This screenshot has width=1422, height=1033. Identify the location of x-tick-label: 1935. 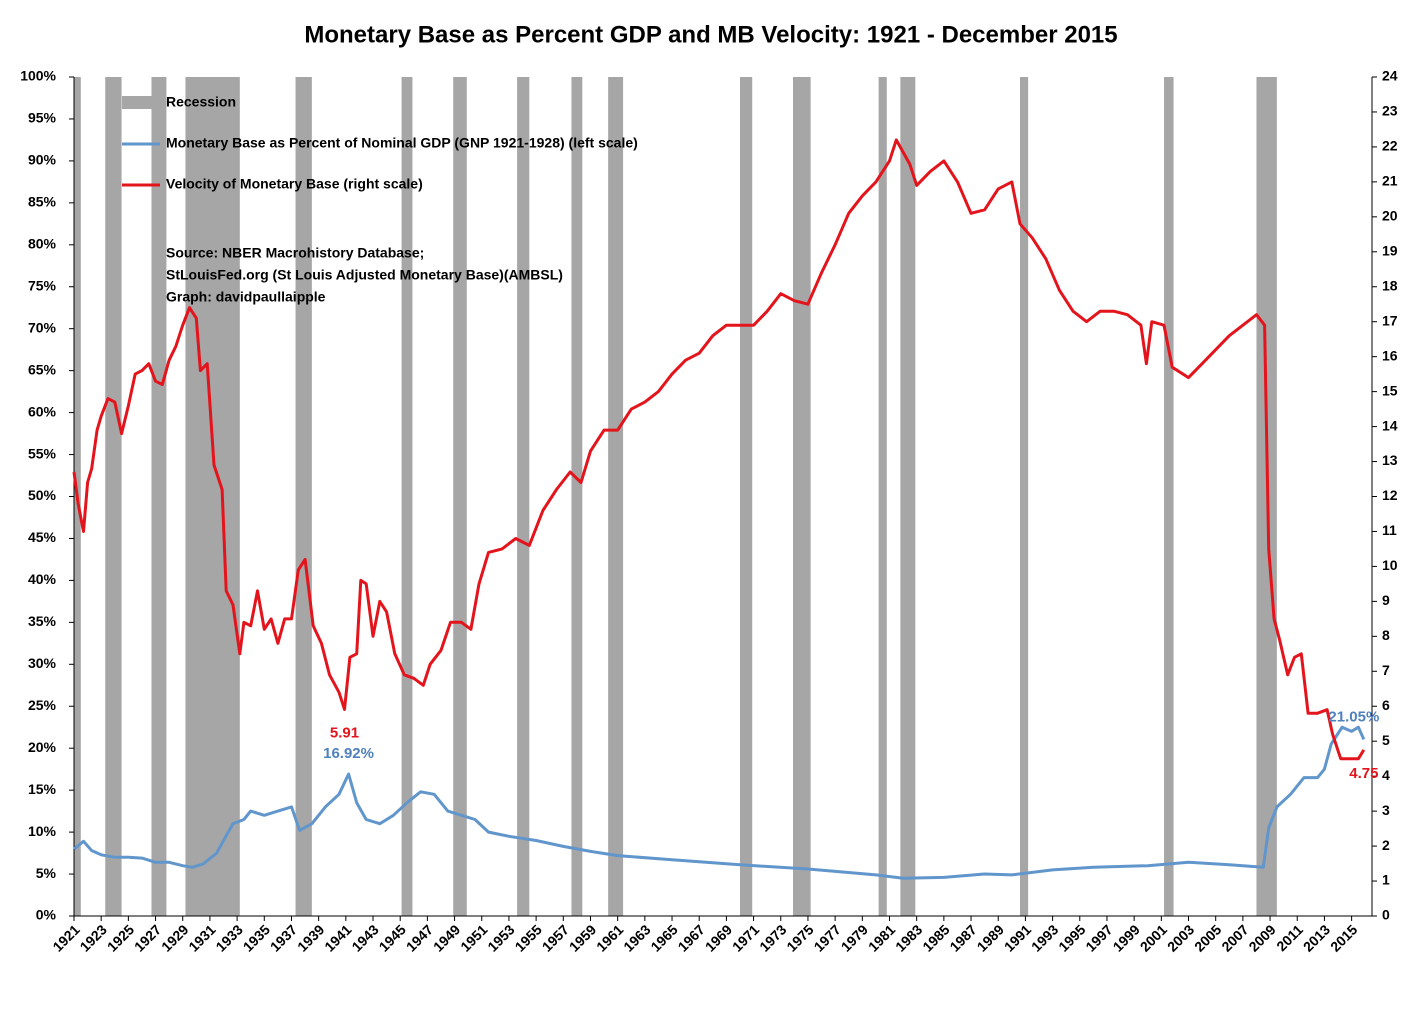
(256, 937).